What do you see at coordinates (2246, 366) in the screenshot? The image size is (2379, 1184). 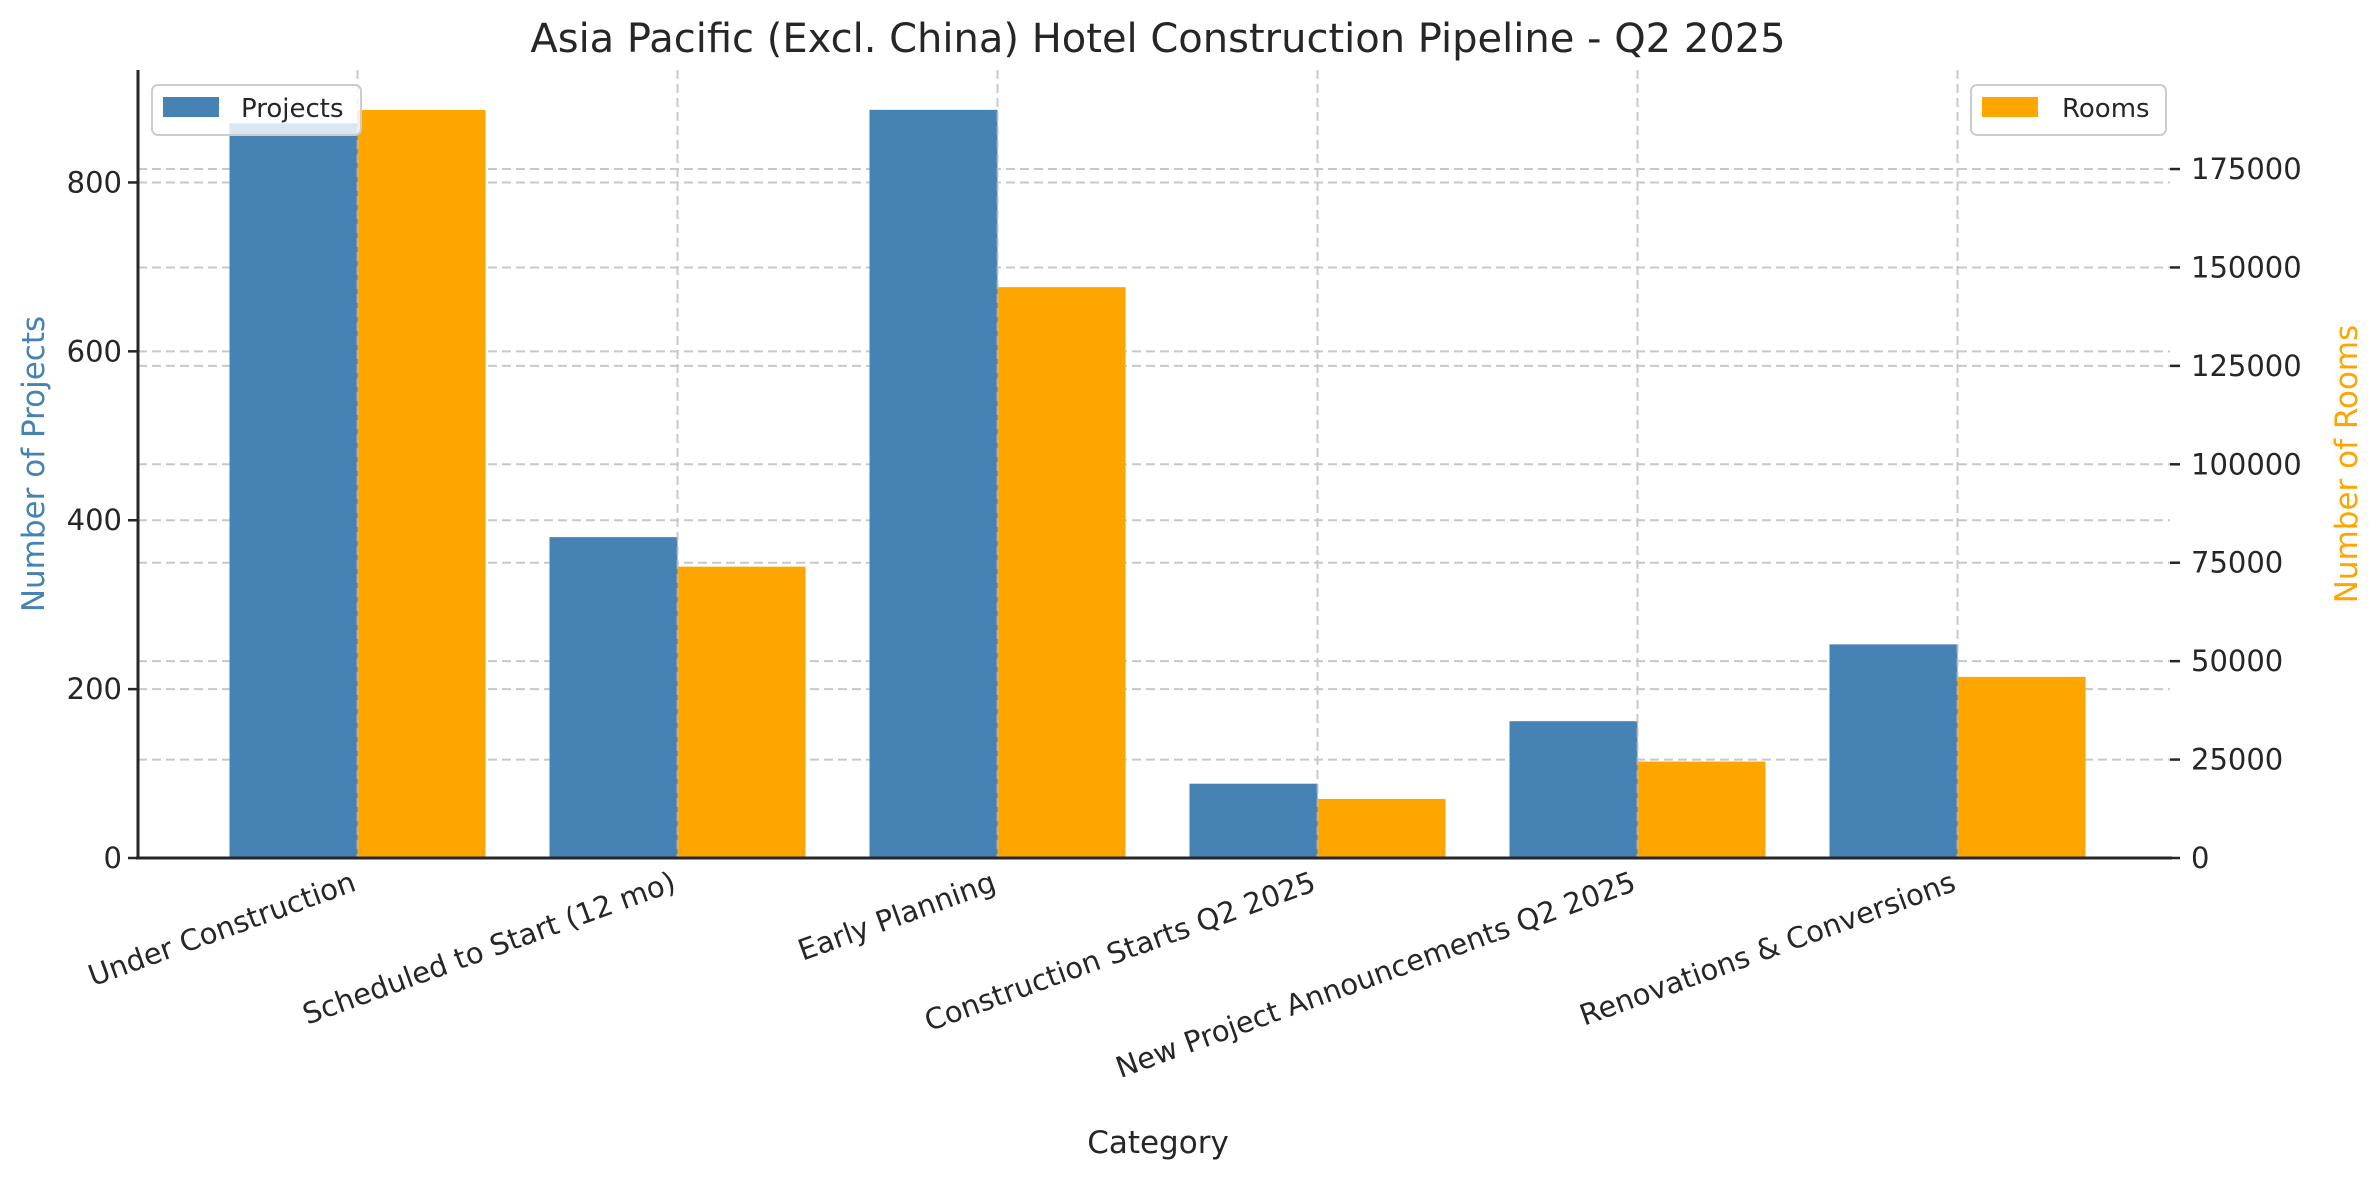 I see `right-tick-label: 125000` at bounding box center [2246, 366].